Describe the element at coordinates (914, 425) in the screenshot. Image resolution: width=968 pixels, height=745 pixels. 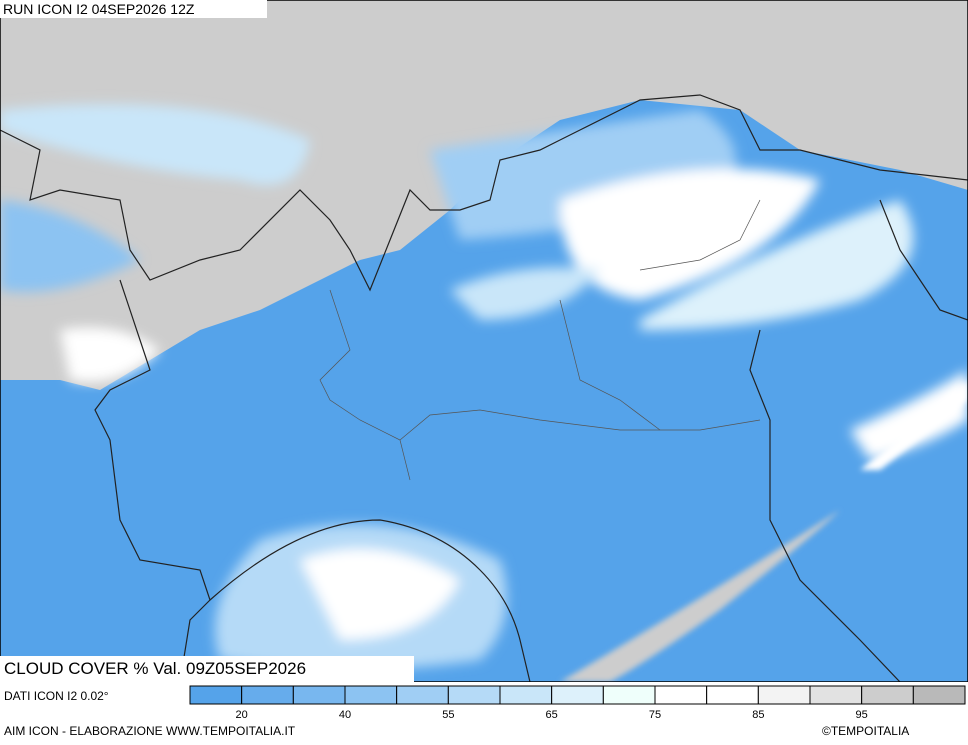
I see `cloud-streak` at that location.